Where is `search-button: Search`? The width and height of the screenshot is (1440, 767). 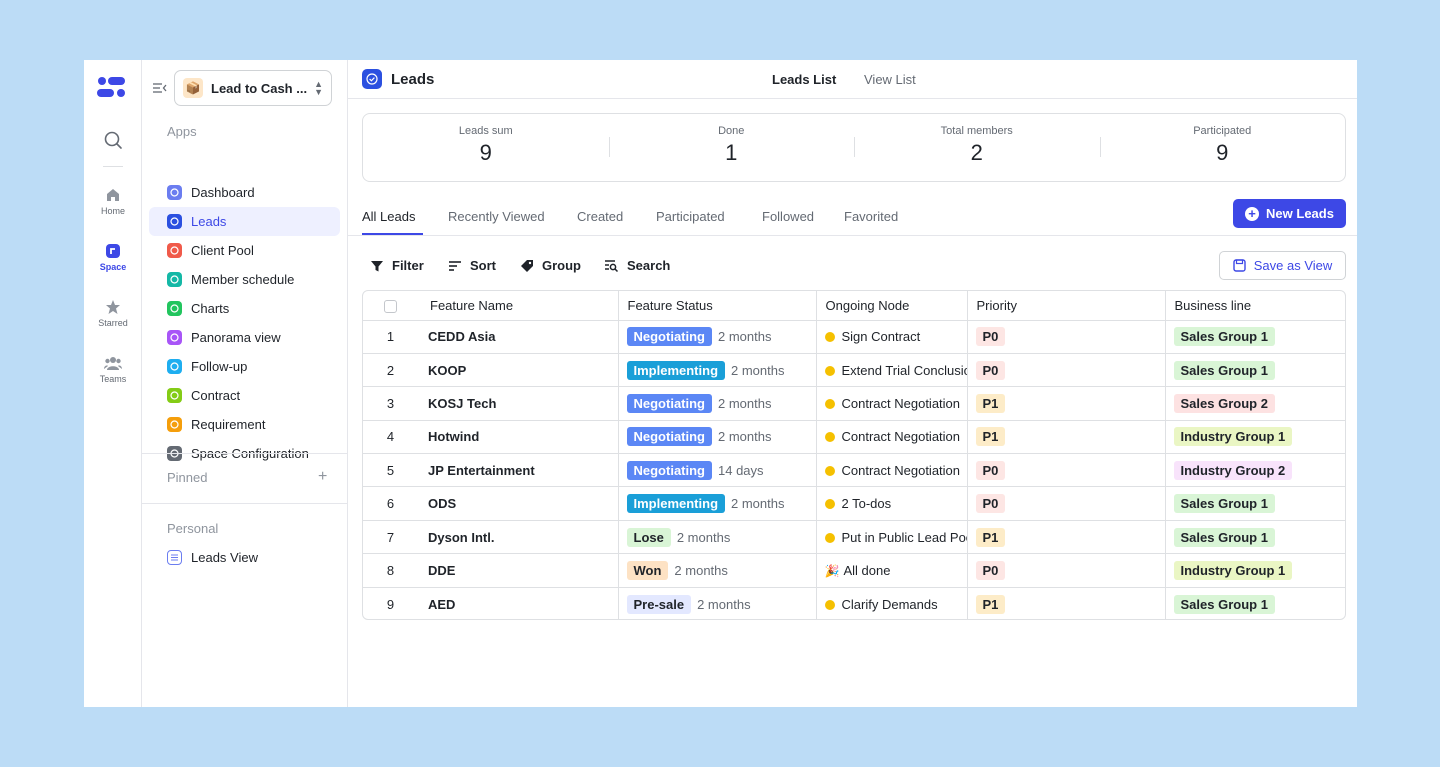 search-button: Search is located at coordinates (637, 265).